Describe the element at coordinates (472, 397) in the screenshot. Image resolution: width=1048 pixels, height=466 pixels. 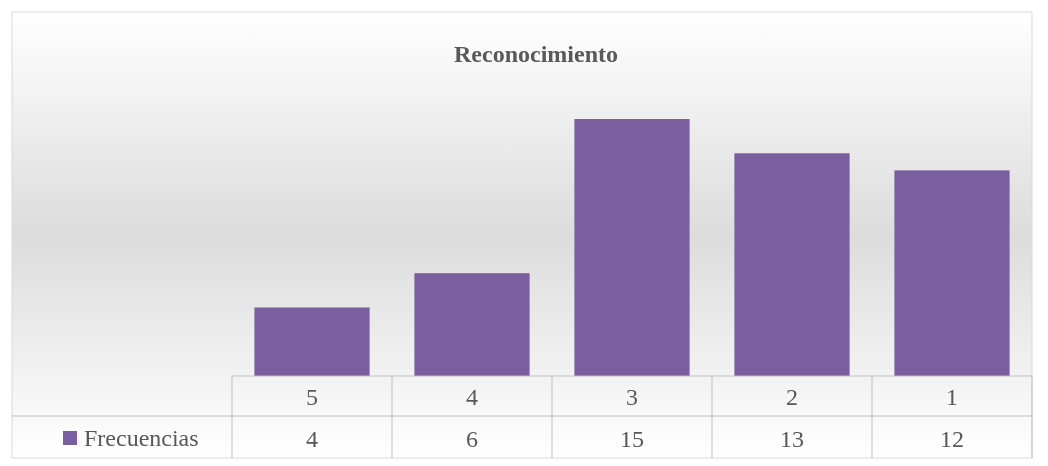
I see `x-tick-label: 4` at that location.